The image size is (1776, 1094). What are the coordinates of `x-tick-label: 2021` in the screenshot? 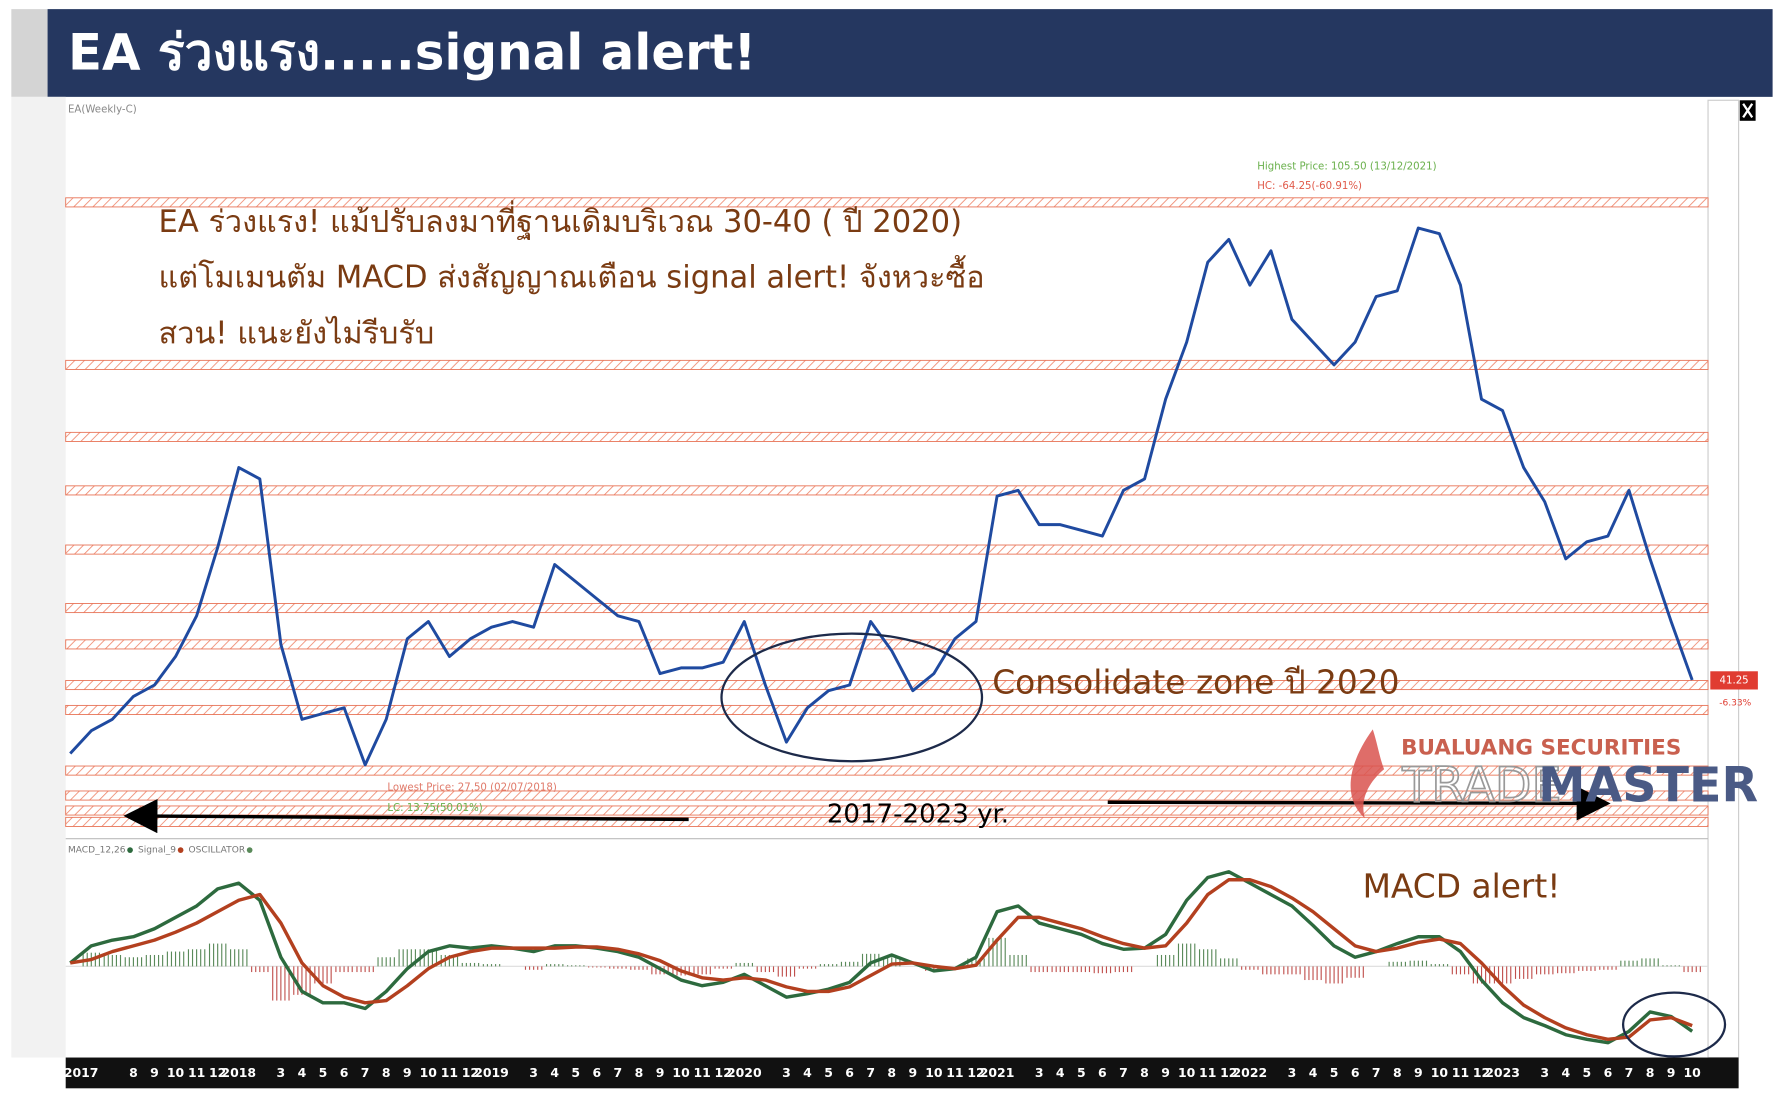 It's located at (997, 1072).